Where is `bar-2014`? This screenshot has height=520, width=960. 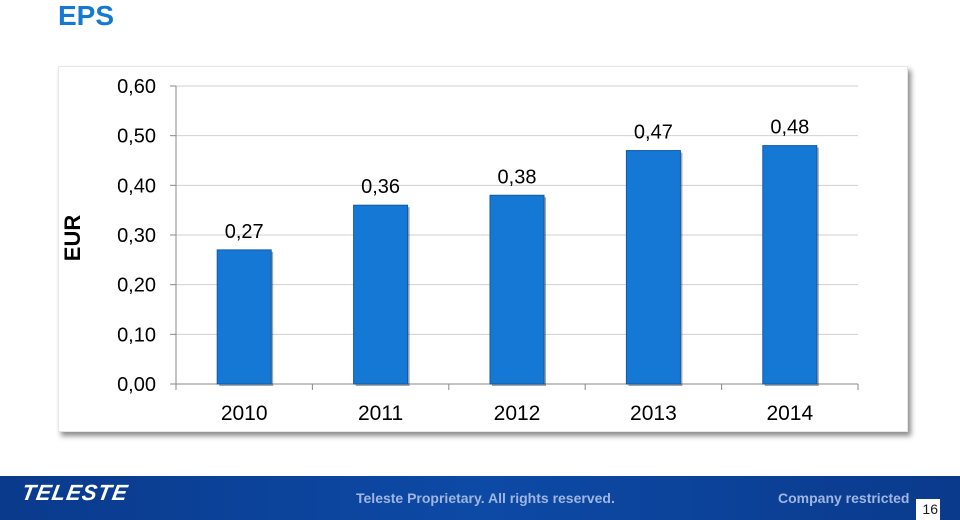
bar-2014 is located at coordinates (790, 265).